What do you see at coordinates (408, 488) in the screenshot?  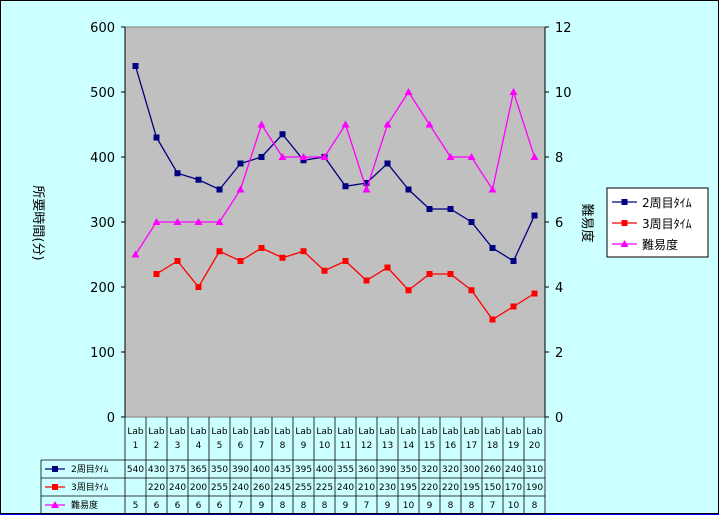 I see `data-label: 195` at bounding box center [408, 488].